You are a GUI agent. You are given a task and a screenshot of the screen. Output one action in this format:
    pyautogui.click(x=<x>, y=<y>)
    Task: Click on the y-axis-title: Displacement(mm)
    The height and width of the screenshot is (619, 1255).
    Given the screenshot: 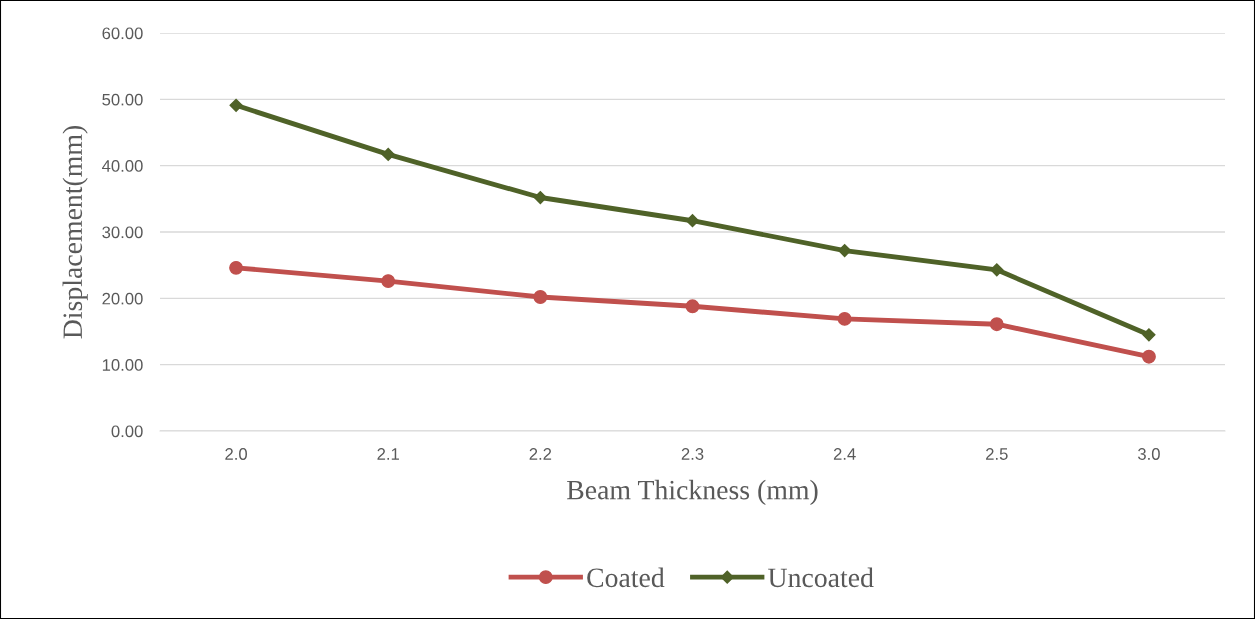 What is the action you would take?
    pyautogui.click(x=75, y=232)
    